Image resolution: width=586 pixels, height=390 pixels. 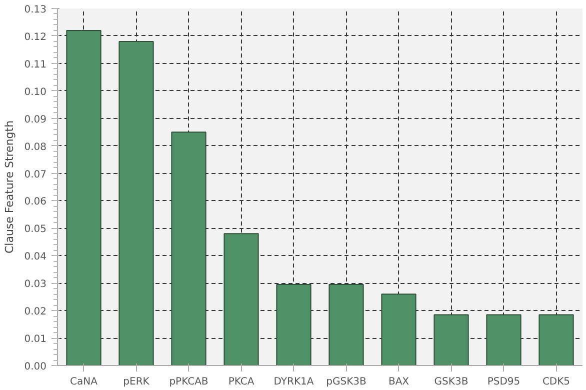 I want to click on x-tick-label: GSK3B, so click(x=451, y=382).